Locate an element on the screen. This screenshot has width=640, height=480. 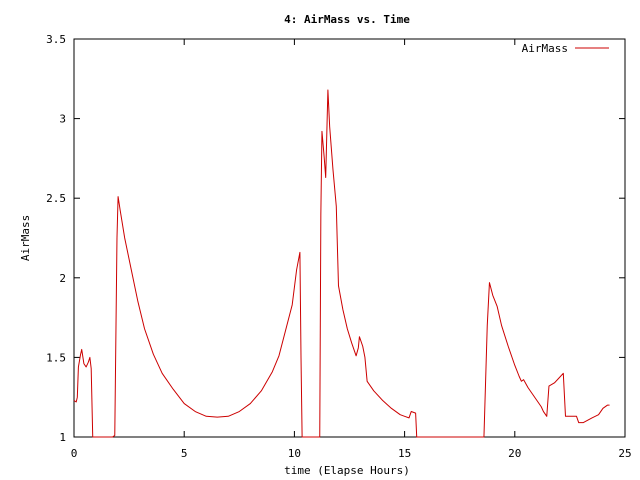
x-tick-label: 0 is located at coordinates (74, 453).